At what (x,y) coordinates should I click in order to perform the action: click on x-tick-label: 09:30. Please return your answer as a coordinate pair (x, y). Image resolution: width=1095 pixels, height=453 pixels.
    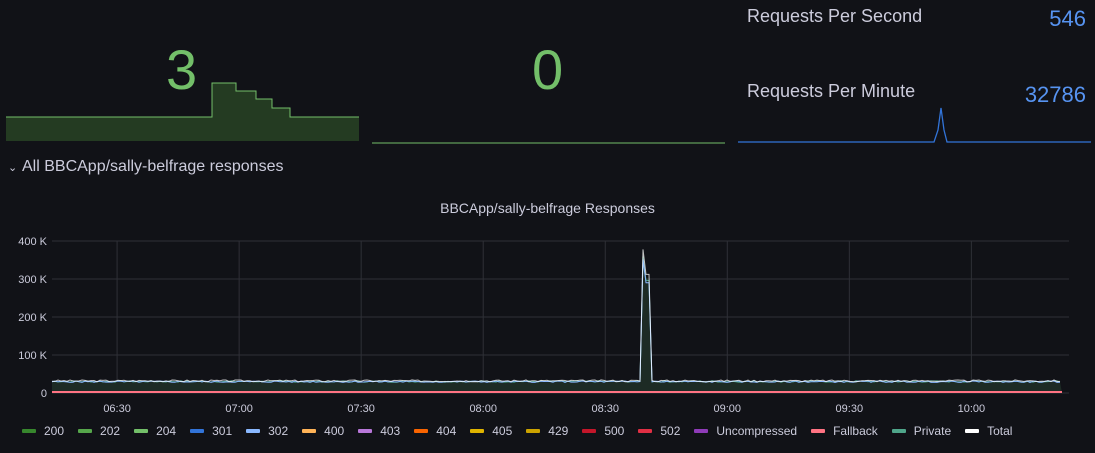
    Looking at the image, I should click on (850, 409).